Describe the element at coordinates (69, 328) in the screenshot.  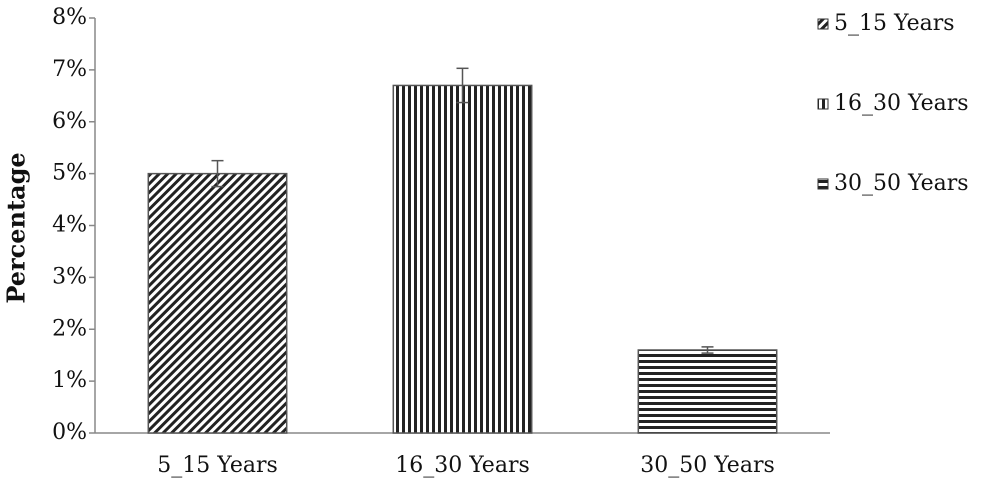
I see `y-tick-label: 2%` at that location.